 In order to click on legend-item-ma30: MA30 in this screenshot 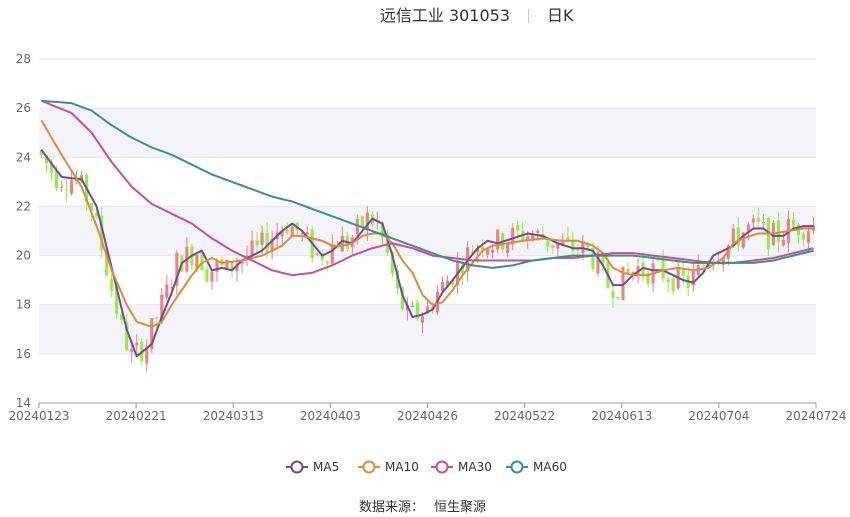, I will do `click(461, 467)`.